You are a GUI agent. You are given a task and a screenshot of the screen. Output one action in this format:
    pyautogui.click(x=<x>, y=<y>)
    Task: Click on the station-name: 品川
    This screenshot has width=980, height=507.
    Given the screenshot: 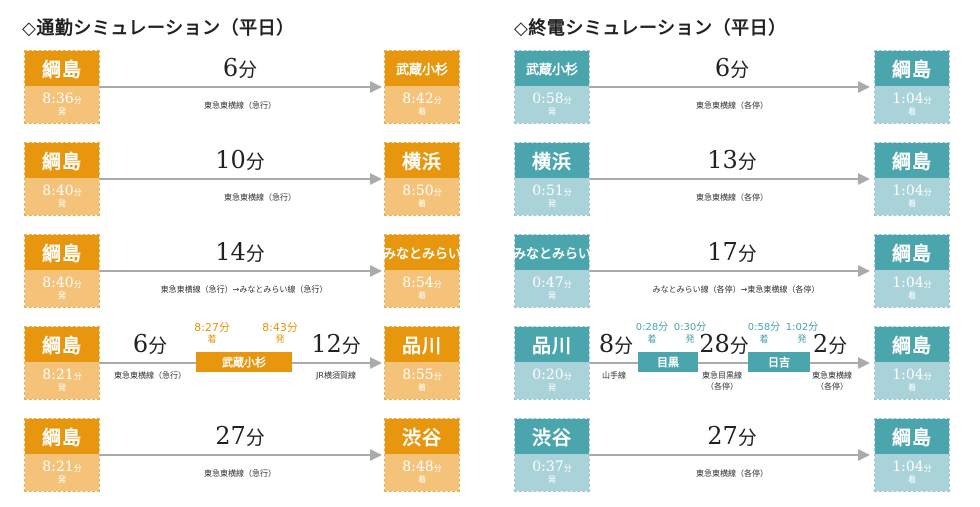 What is the action you would take?
    pyautogui.click(x=552, y=344)
    